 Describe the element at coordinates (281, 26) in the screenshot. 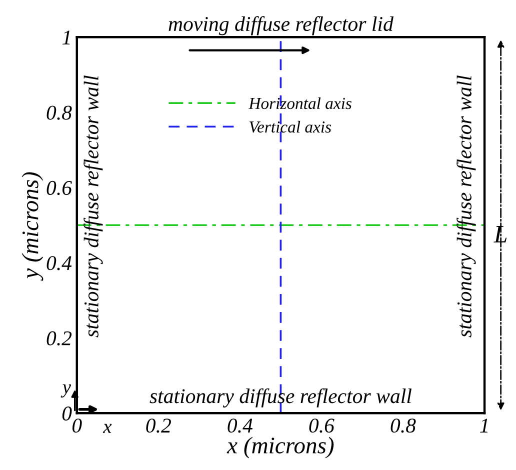

I see `text: moving diffuse reflector lid` at that location.